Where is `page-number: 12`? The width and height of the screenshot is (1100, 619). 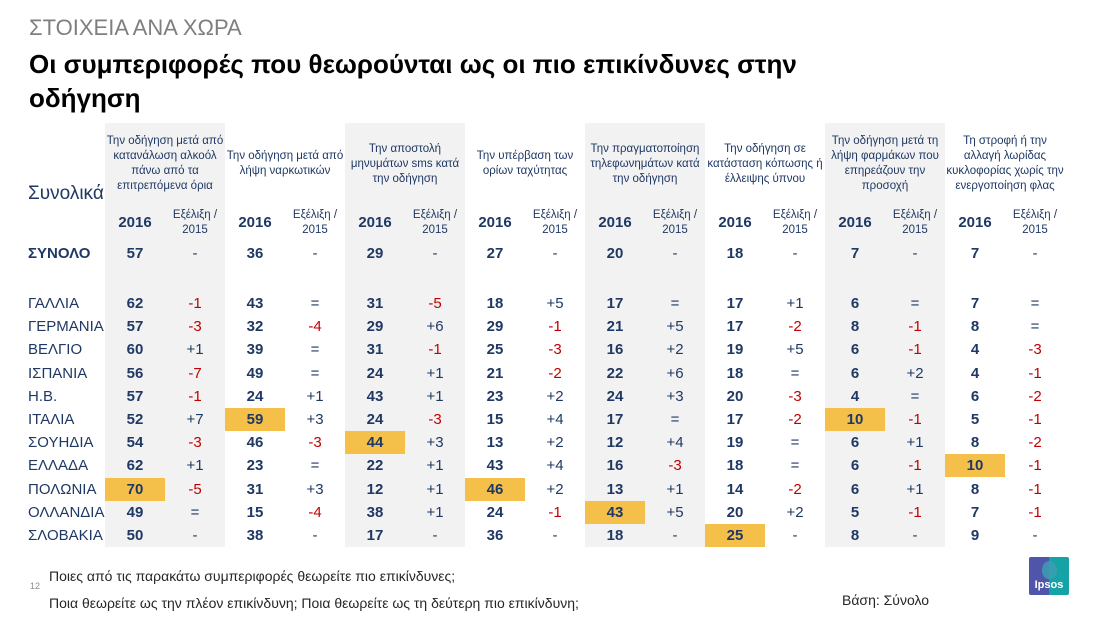 page-number: 12 is located at coordinates (35, 586).